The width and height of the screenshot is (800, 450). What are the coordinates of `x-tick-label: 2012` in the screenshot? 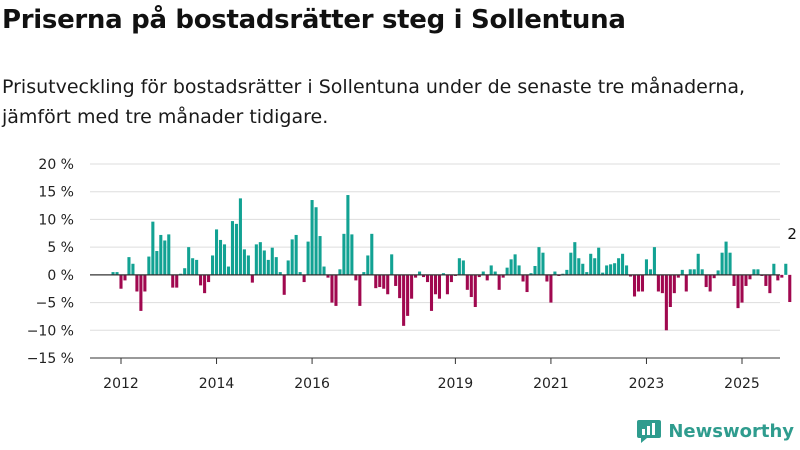 It's located at (121, 384).